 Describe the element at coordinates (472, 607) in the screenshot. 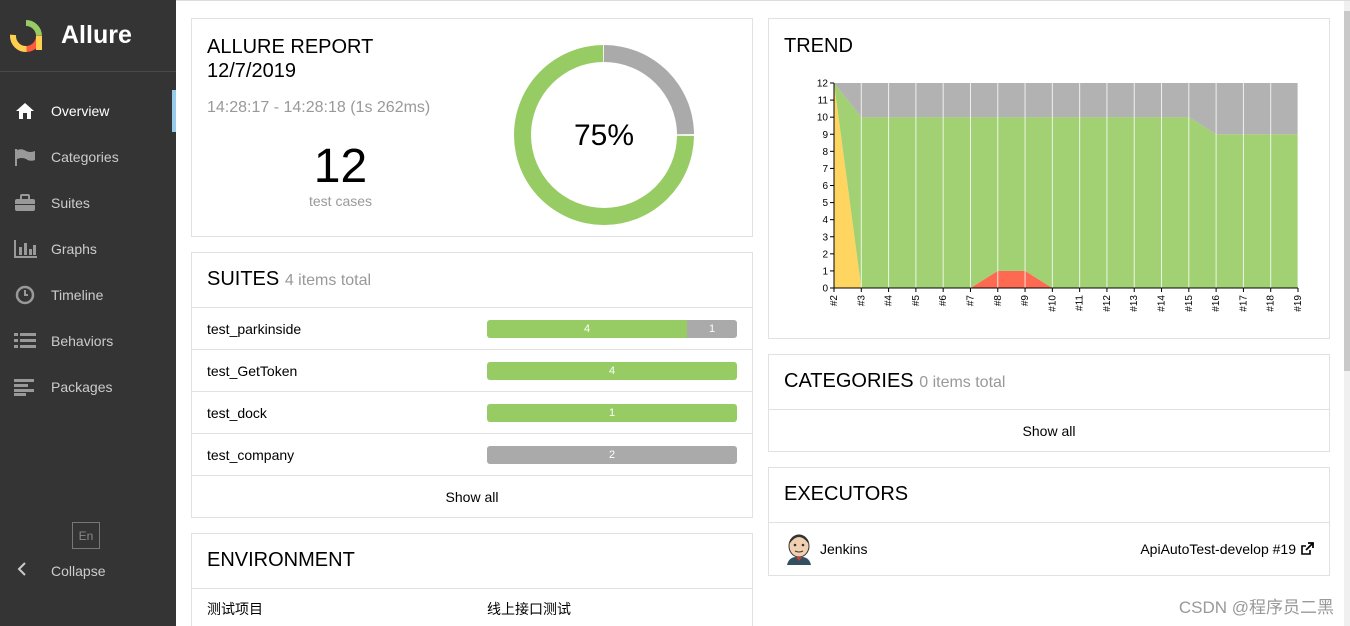

I see `environment-row: 测试项目 线上接口测试` at that location.